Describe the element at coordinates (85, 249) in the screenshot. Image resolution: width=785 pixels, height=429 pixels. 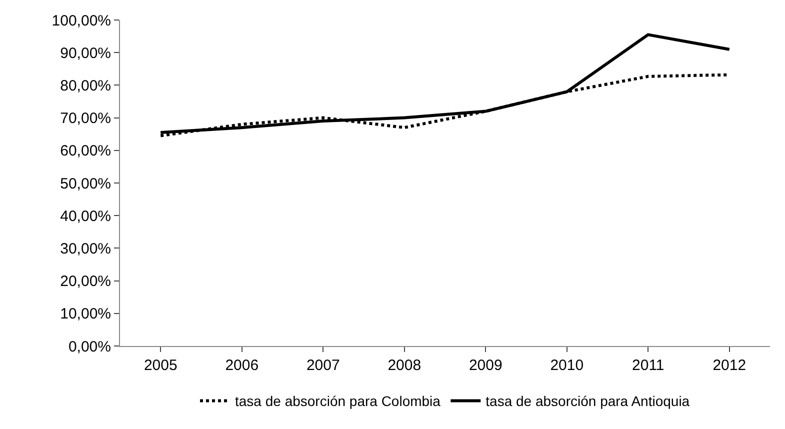
I see `y-tick-label: 30,00%` at that location.